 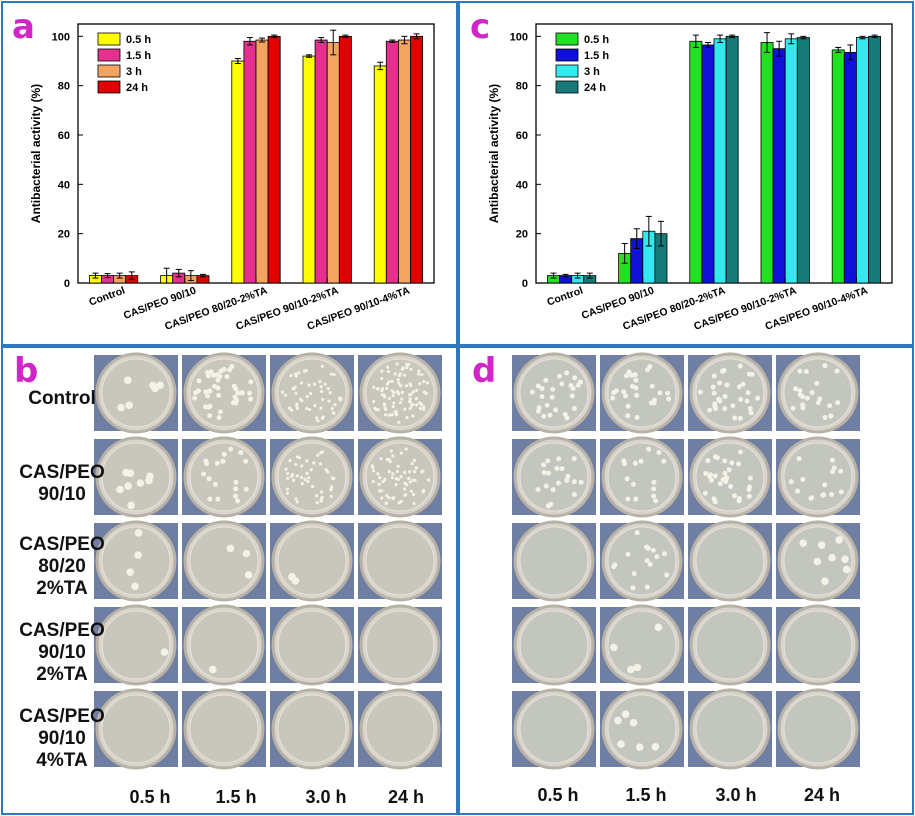 I want to click on chart-a-ytick-label-1: 20, so click(x=64, y=235).